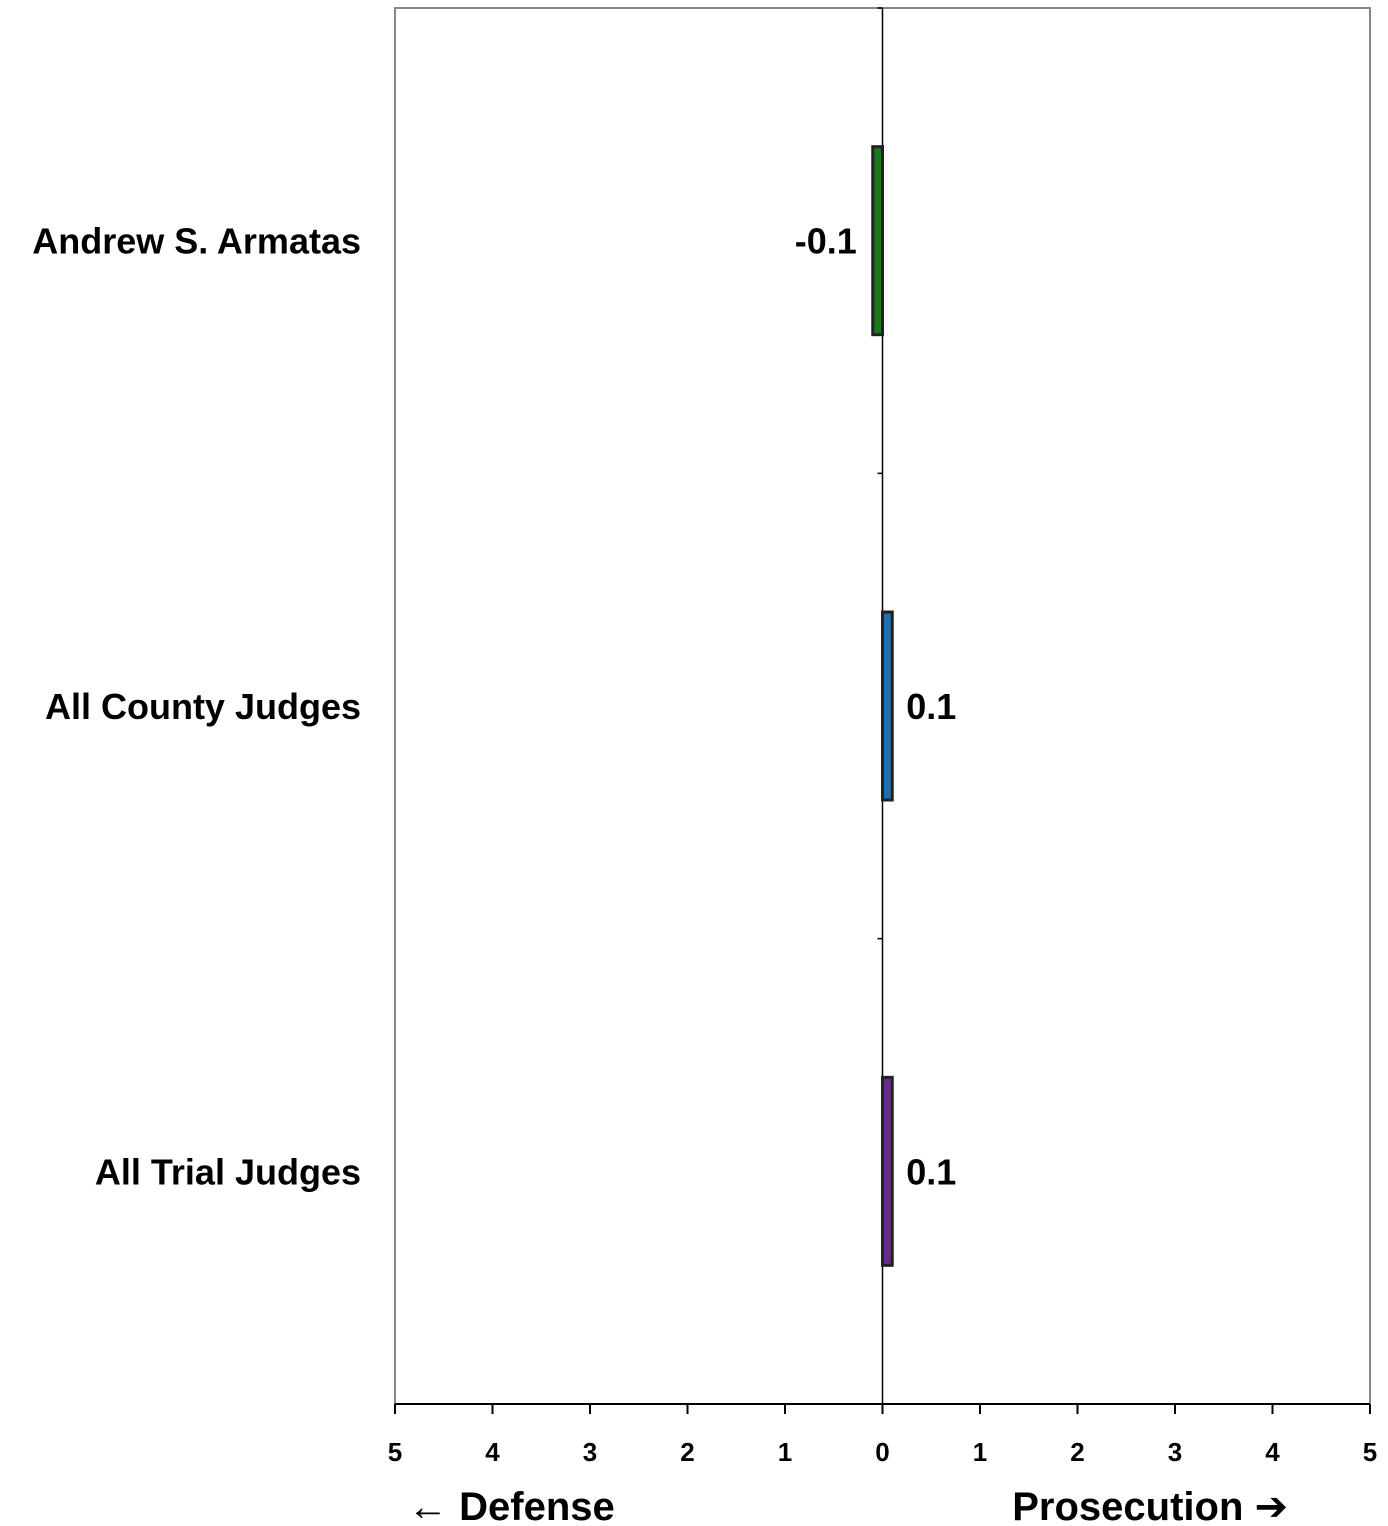 The width and height of the screenshot is (1388, 1526). What do you see at coordinates (511, 1505) in the screenshot?
I see `defense-axis-label: ← Defense` at bounding box center [511, 1505].